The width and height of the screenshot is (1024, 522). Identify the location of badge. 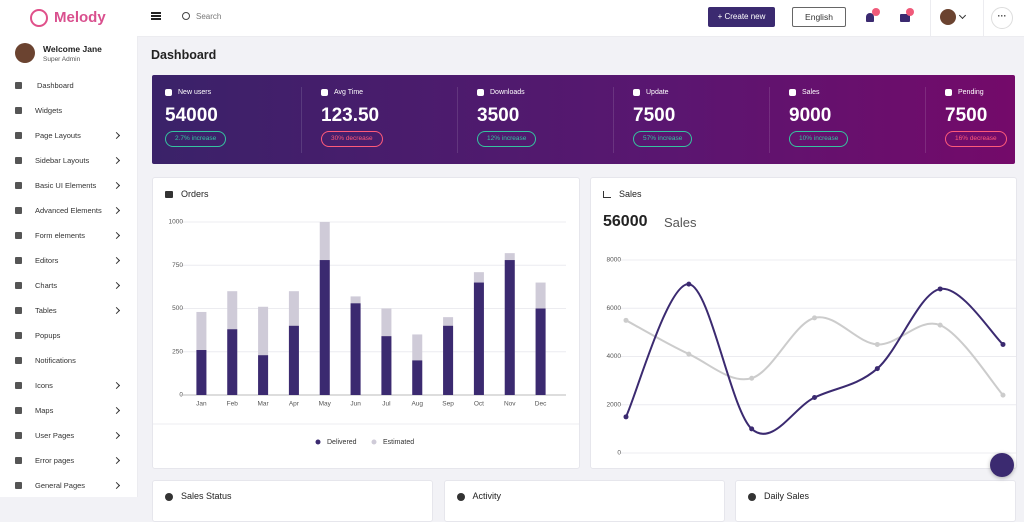
(876, 12).